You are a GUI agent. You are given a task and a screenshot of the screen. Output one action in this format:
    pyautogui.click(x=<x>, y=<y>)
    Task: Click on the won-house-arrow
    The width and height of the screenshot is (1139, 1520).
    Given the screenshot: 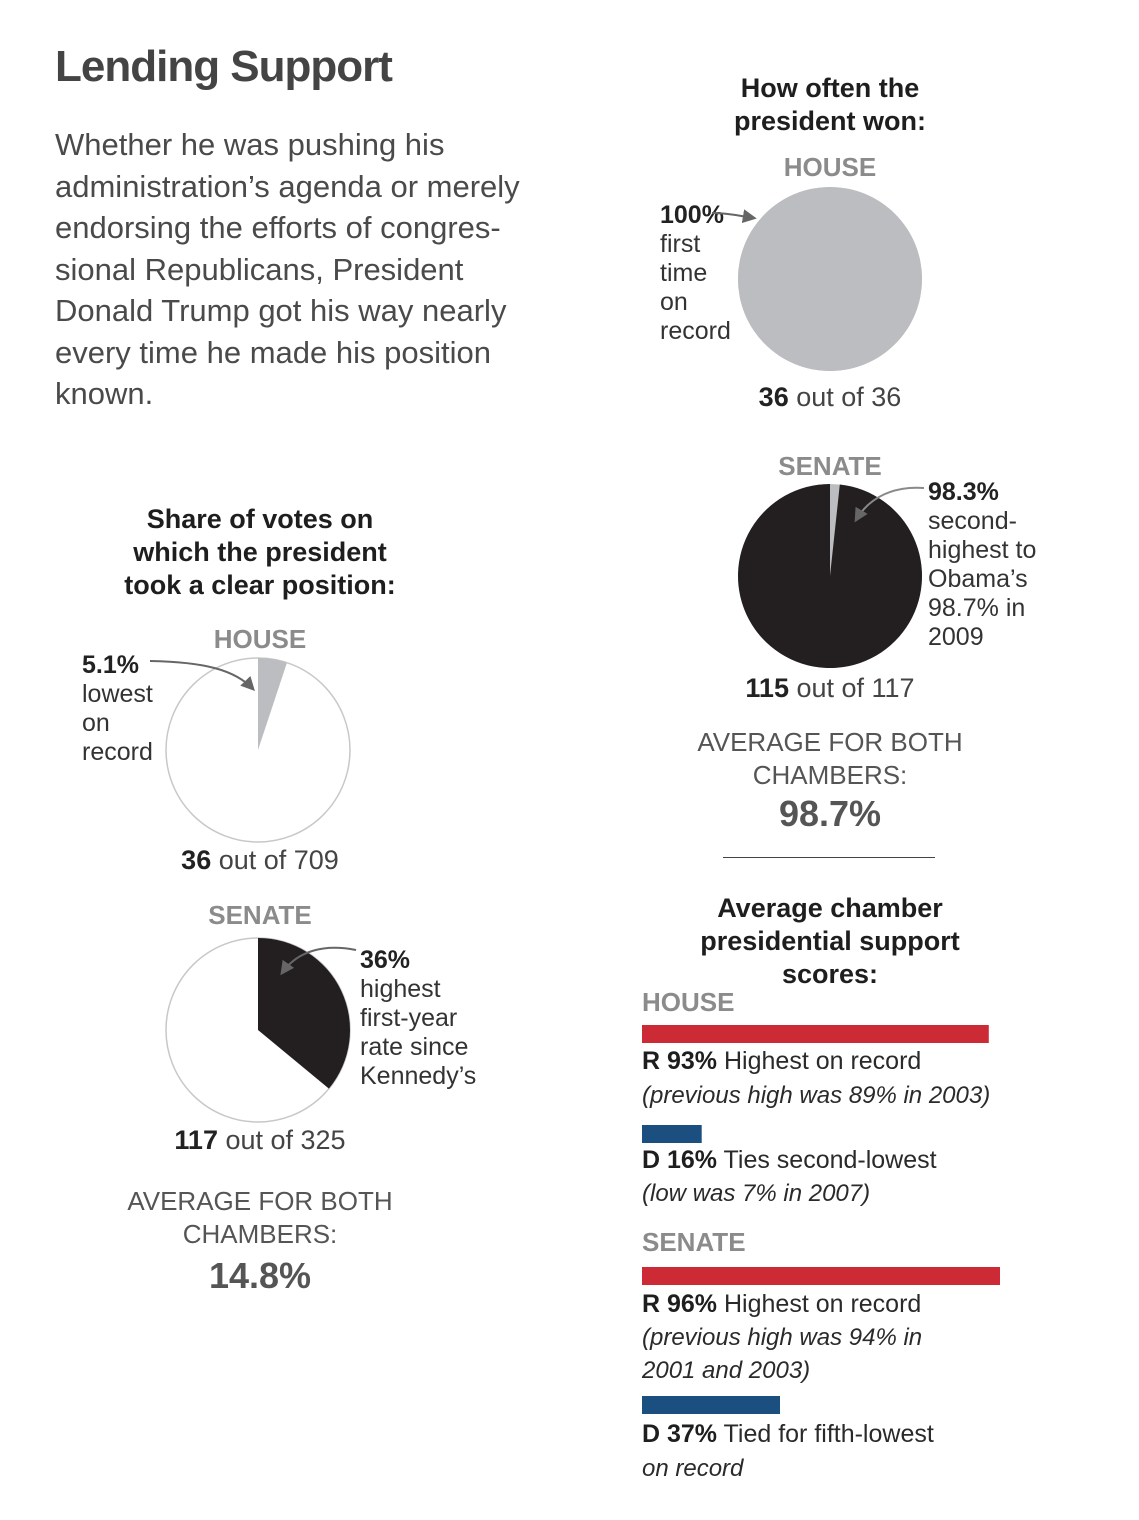 What is the action you would take?
    pyautogui.click(x=734, y=216)
    